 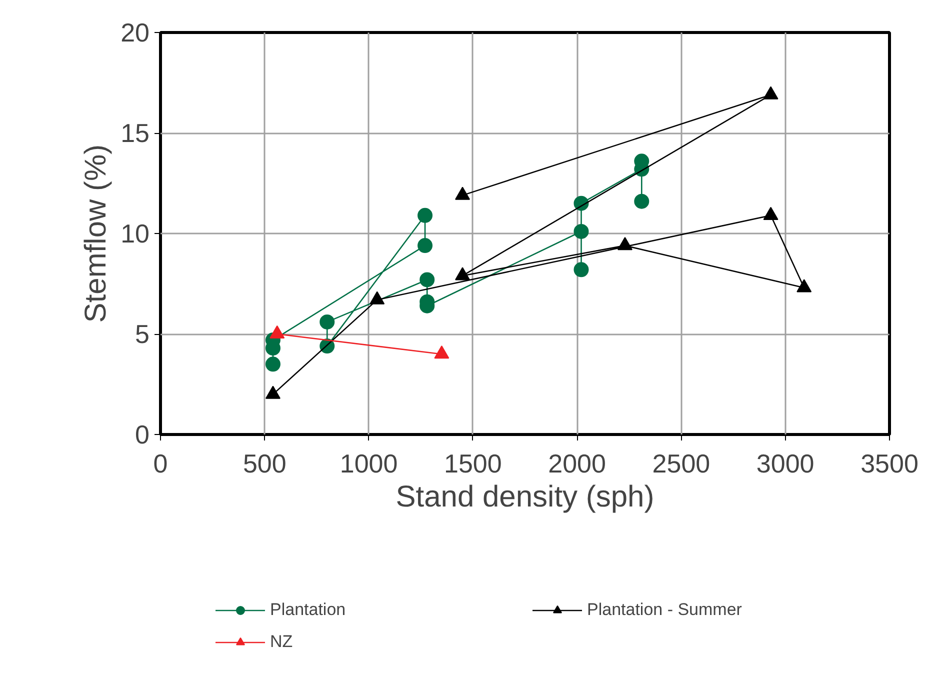 What do you see at coordinates (473, 463) in the screenshot?
I see `x-tick-label: 1500` at bounding box center [473, 463].